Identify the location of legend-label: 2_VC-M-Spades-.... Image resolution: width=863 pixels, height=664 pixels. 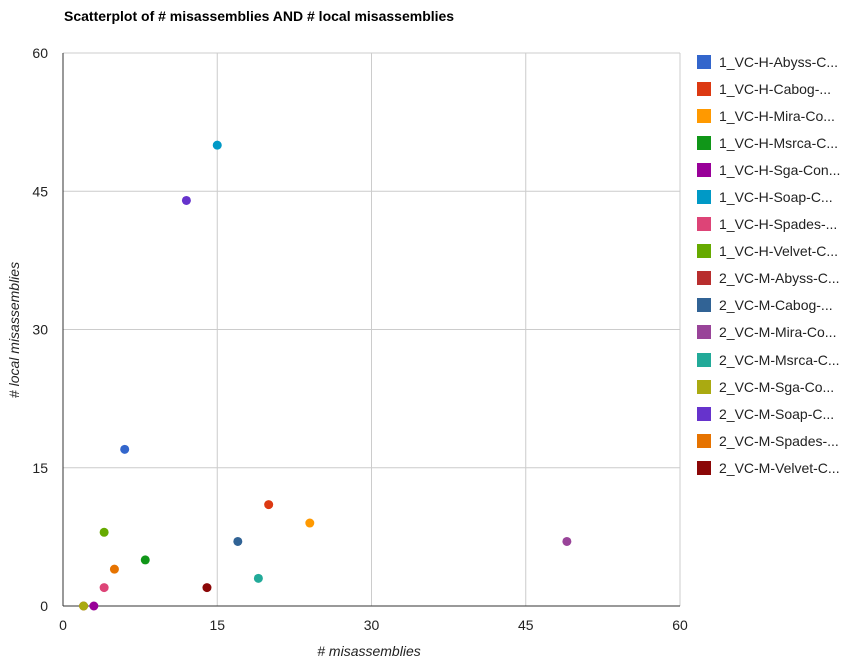
(779, 440).